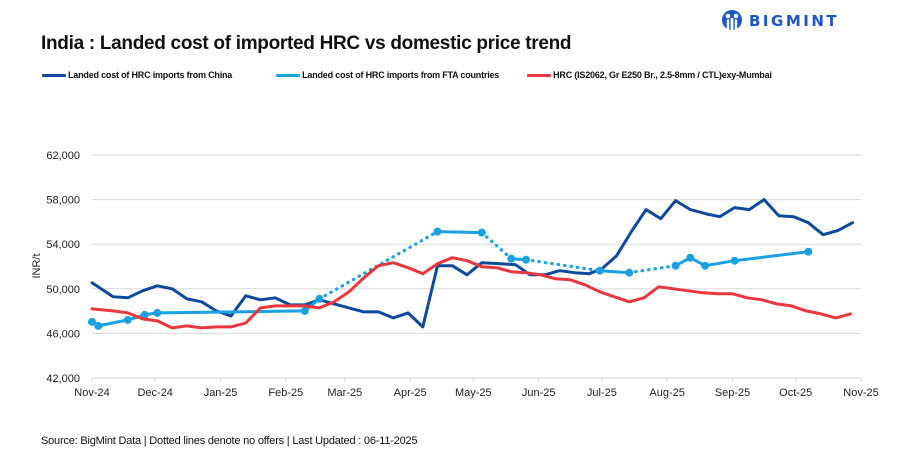 This screenshot has height=465, width=907. What do you see at coordinates (150, 75) in the screenshot?
I see `legend-label-china: Landed cost of HRC imports from China` at bounding box center [150, 75].